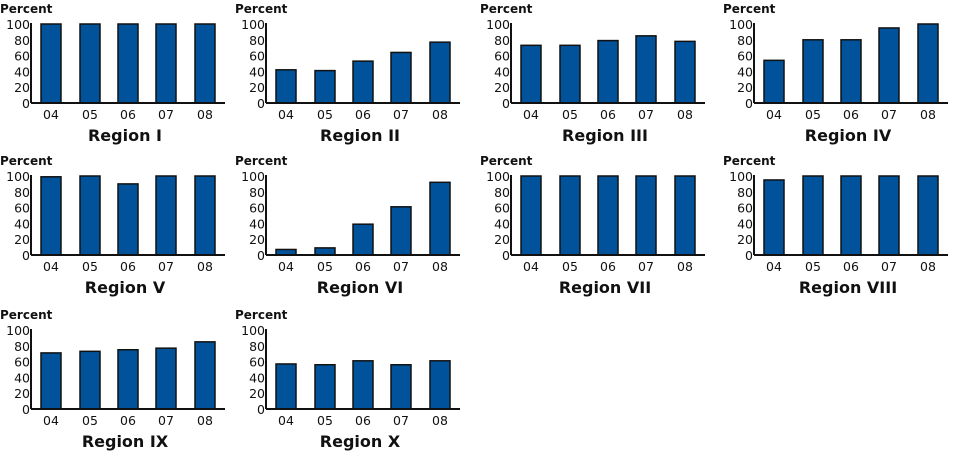 This screenshot has height=454, width=960. Describe the element at coordinates (848, 287) in the screenshot. I see `chart-title: Region VIII` at that location.